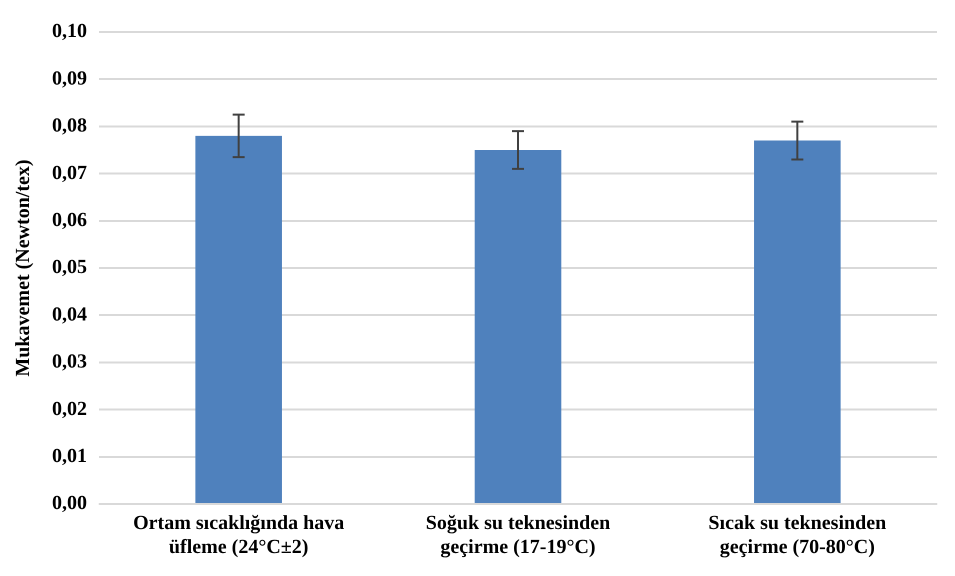 Image resolution: width=955 pixels, height=576 pixels. Describe the element at coordinates (69, 173) in the screenshot. I see `y-tick-label: 0,07` at that location.